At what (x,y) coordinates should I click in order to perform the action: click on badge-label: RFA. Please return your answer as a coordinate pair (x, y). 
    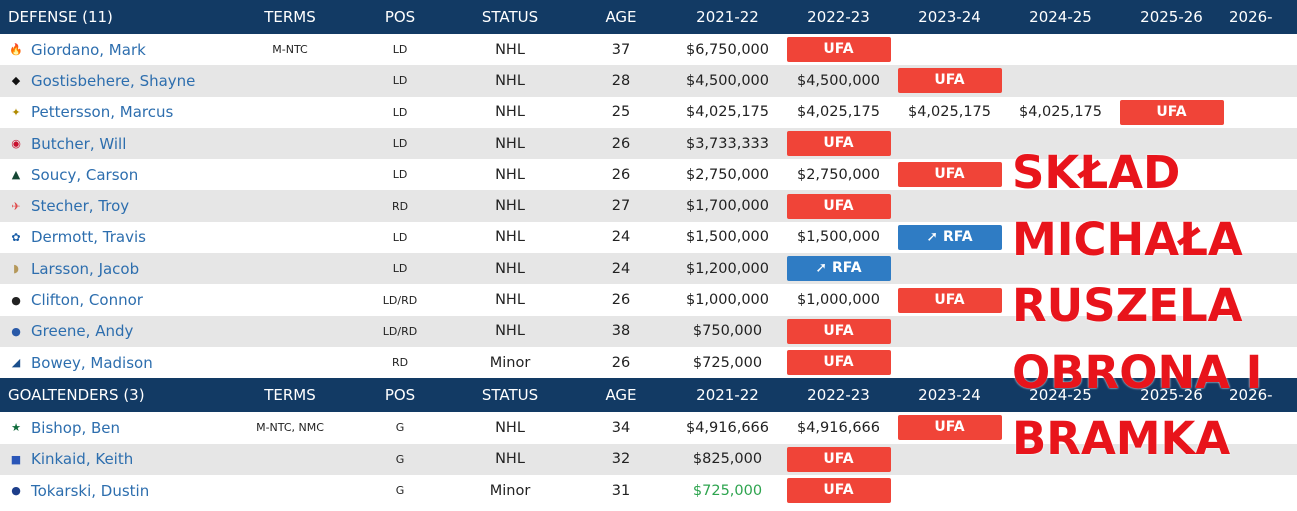
    Looking at the image, I should click on (958, 236).